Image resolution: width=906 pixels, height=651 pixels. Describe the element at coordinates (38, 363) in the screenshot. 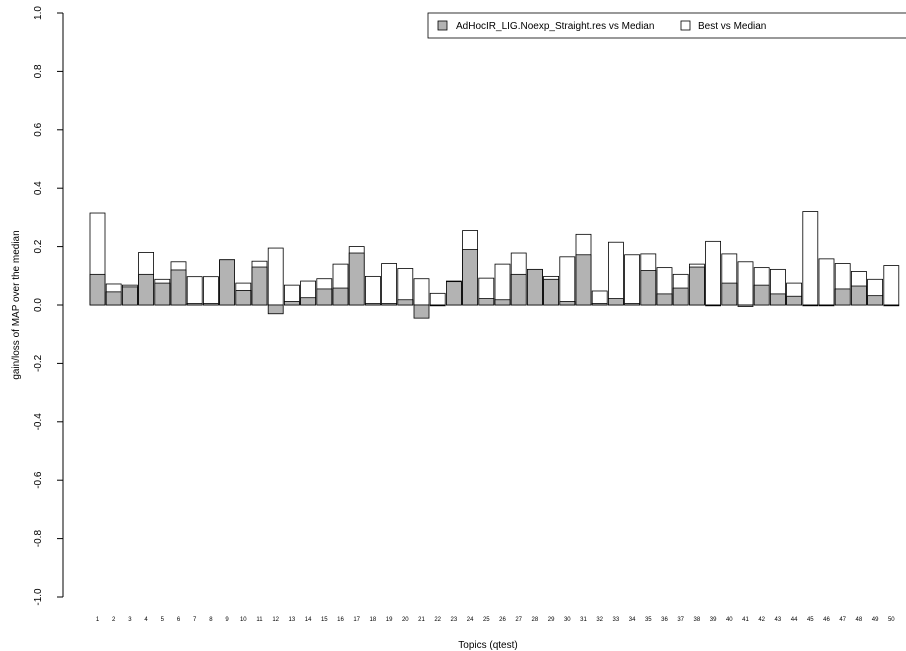

I see `y-tick-label: -0.2` at that location.